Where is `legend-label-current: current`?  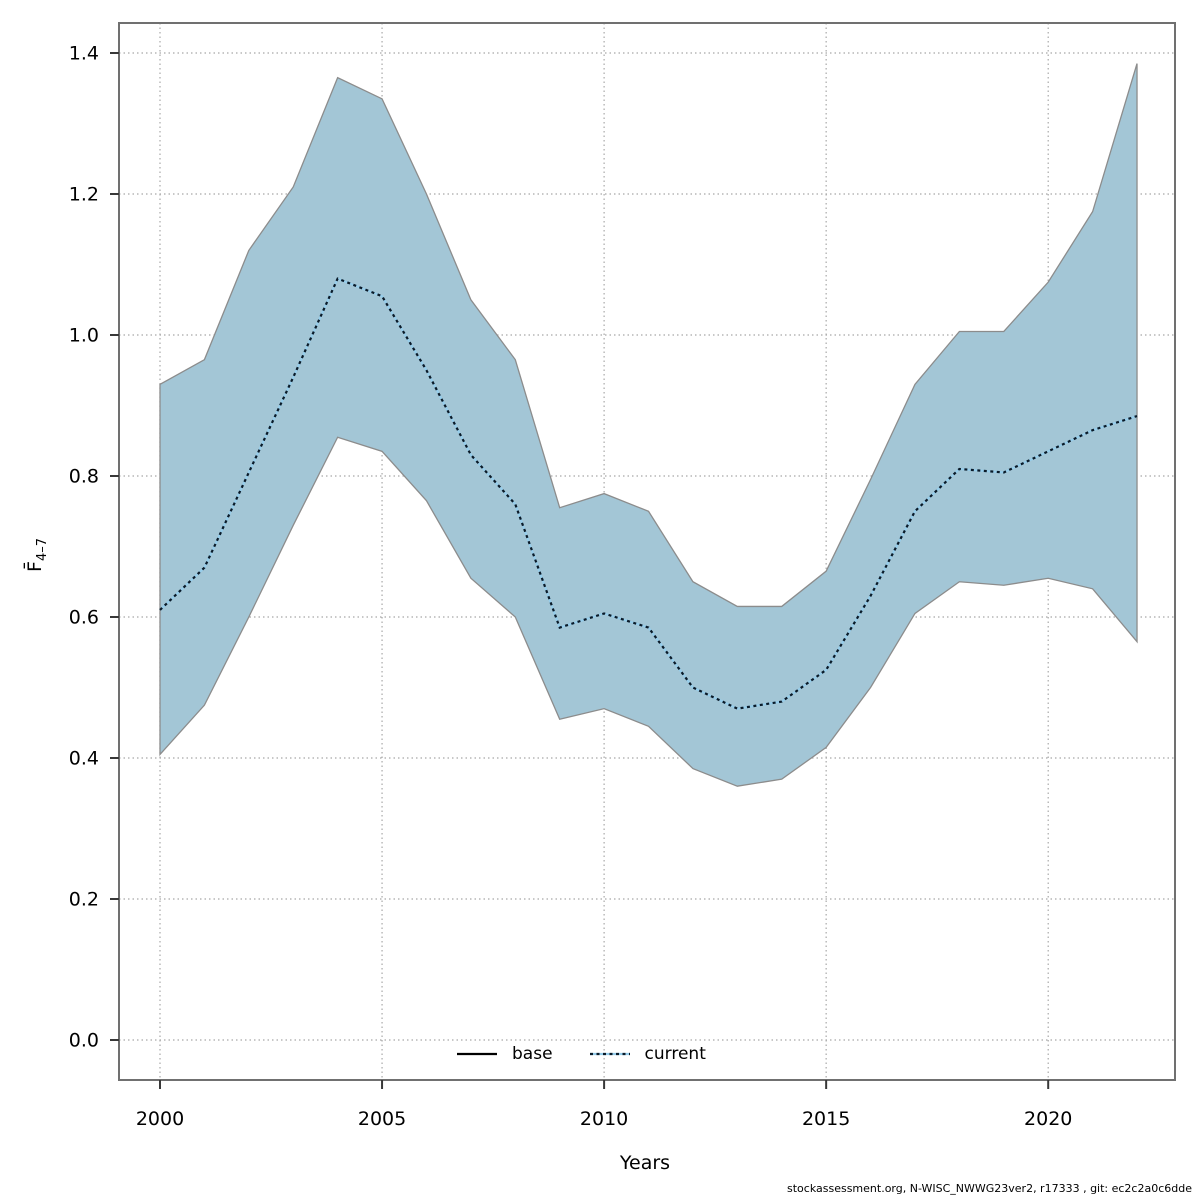 legend-label-current: current is located at coordinates (675, 1054).